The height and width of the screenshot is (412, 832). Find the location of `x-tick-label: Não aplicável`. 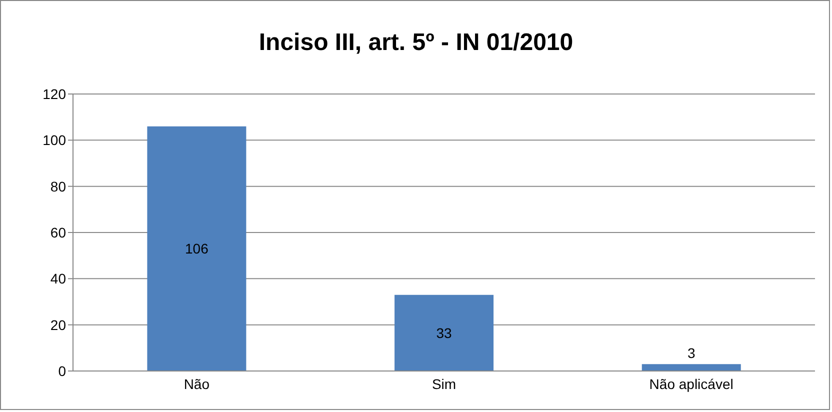

x-tick-label: Não aplicável is located at coordinates (691, 384).